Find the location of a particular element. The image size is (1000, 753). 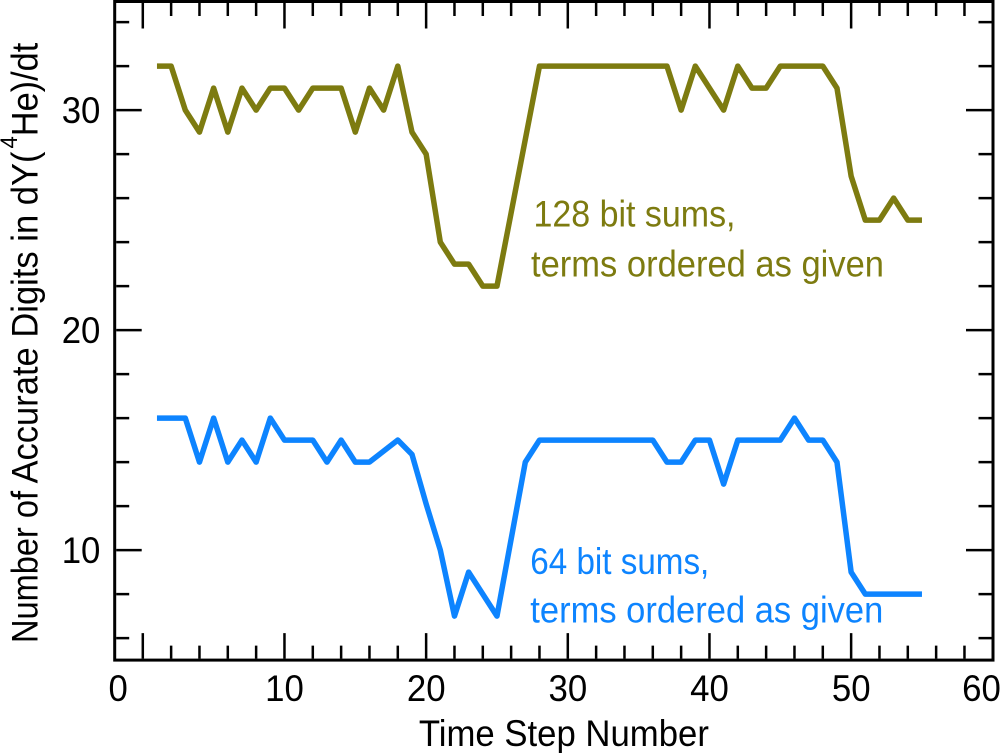

svg-text: Accurate Digits in dY( is located at coordinates (25, 317).